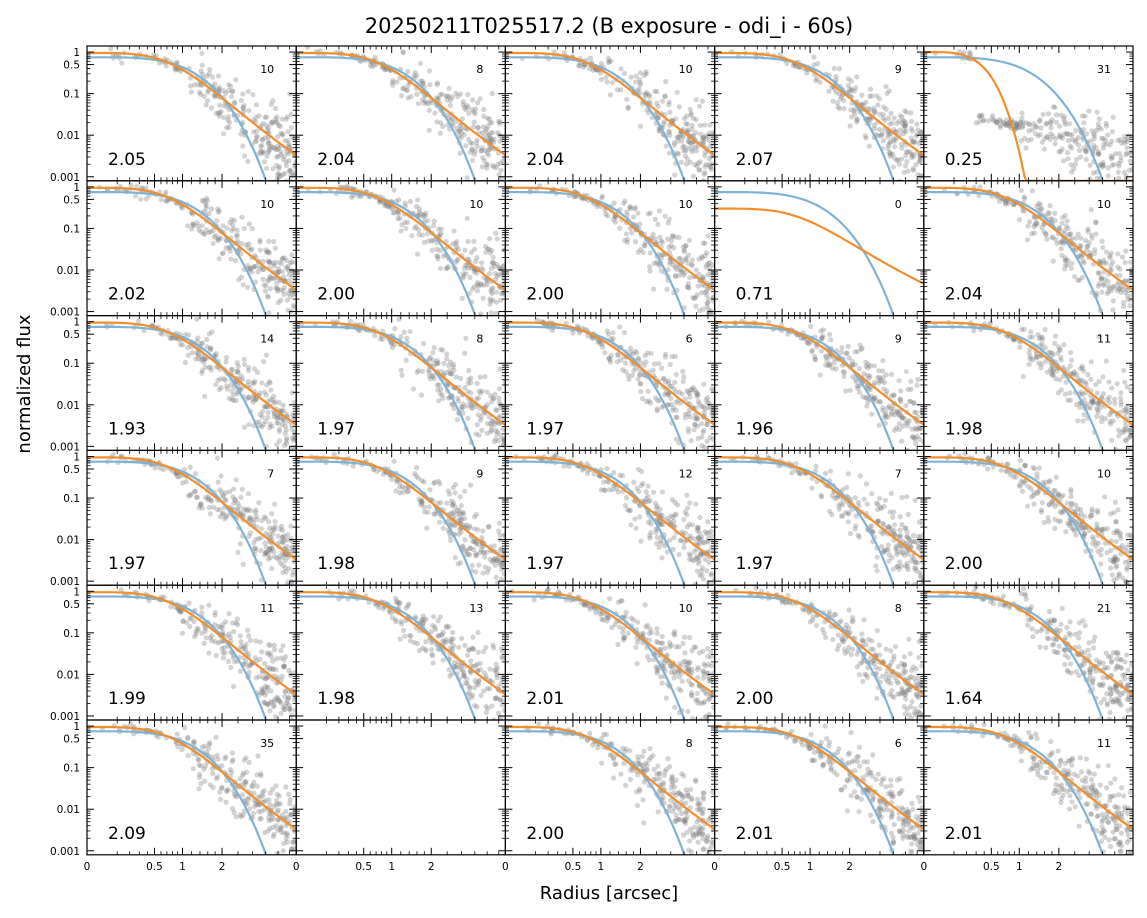 This screenshot has width=1147, height=918. Describe the element at coordinates (336, 429) in the screenshot. I see `fwhm-label: 1.97` at that location.